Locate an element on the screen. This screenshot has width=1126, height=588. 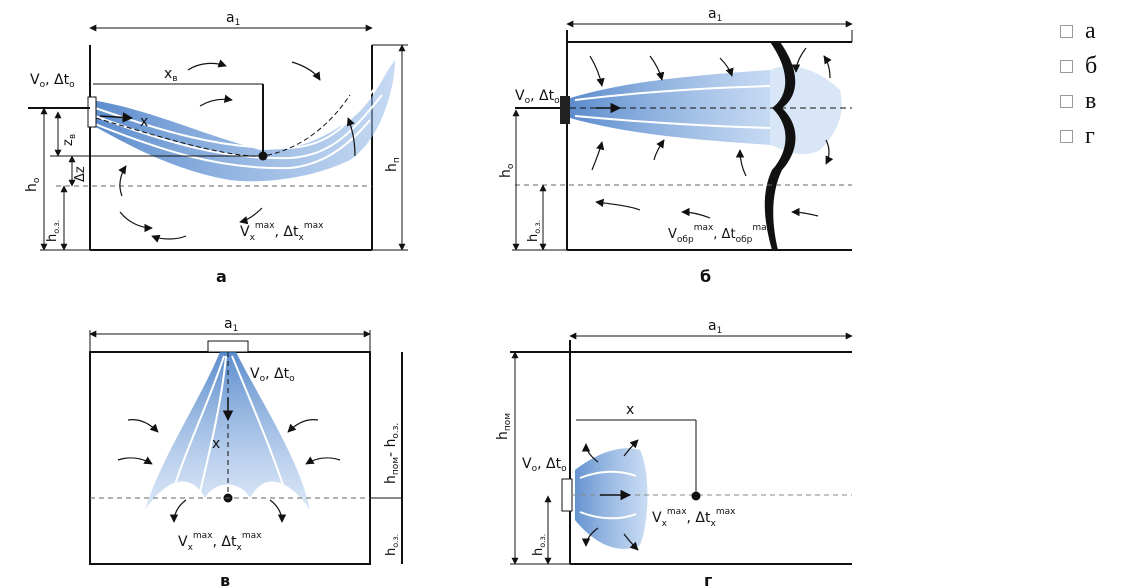
panel-g-hoz-label: ho.з. is located at coordinates (539, 545).